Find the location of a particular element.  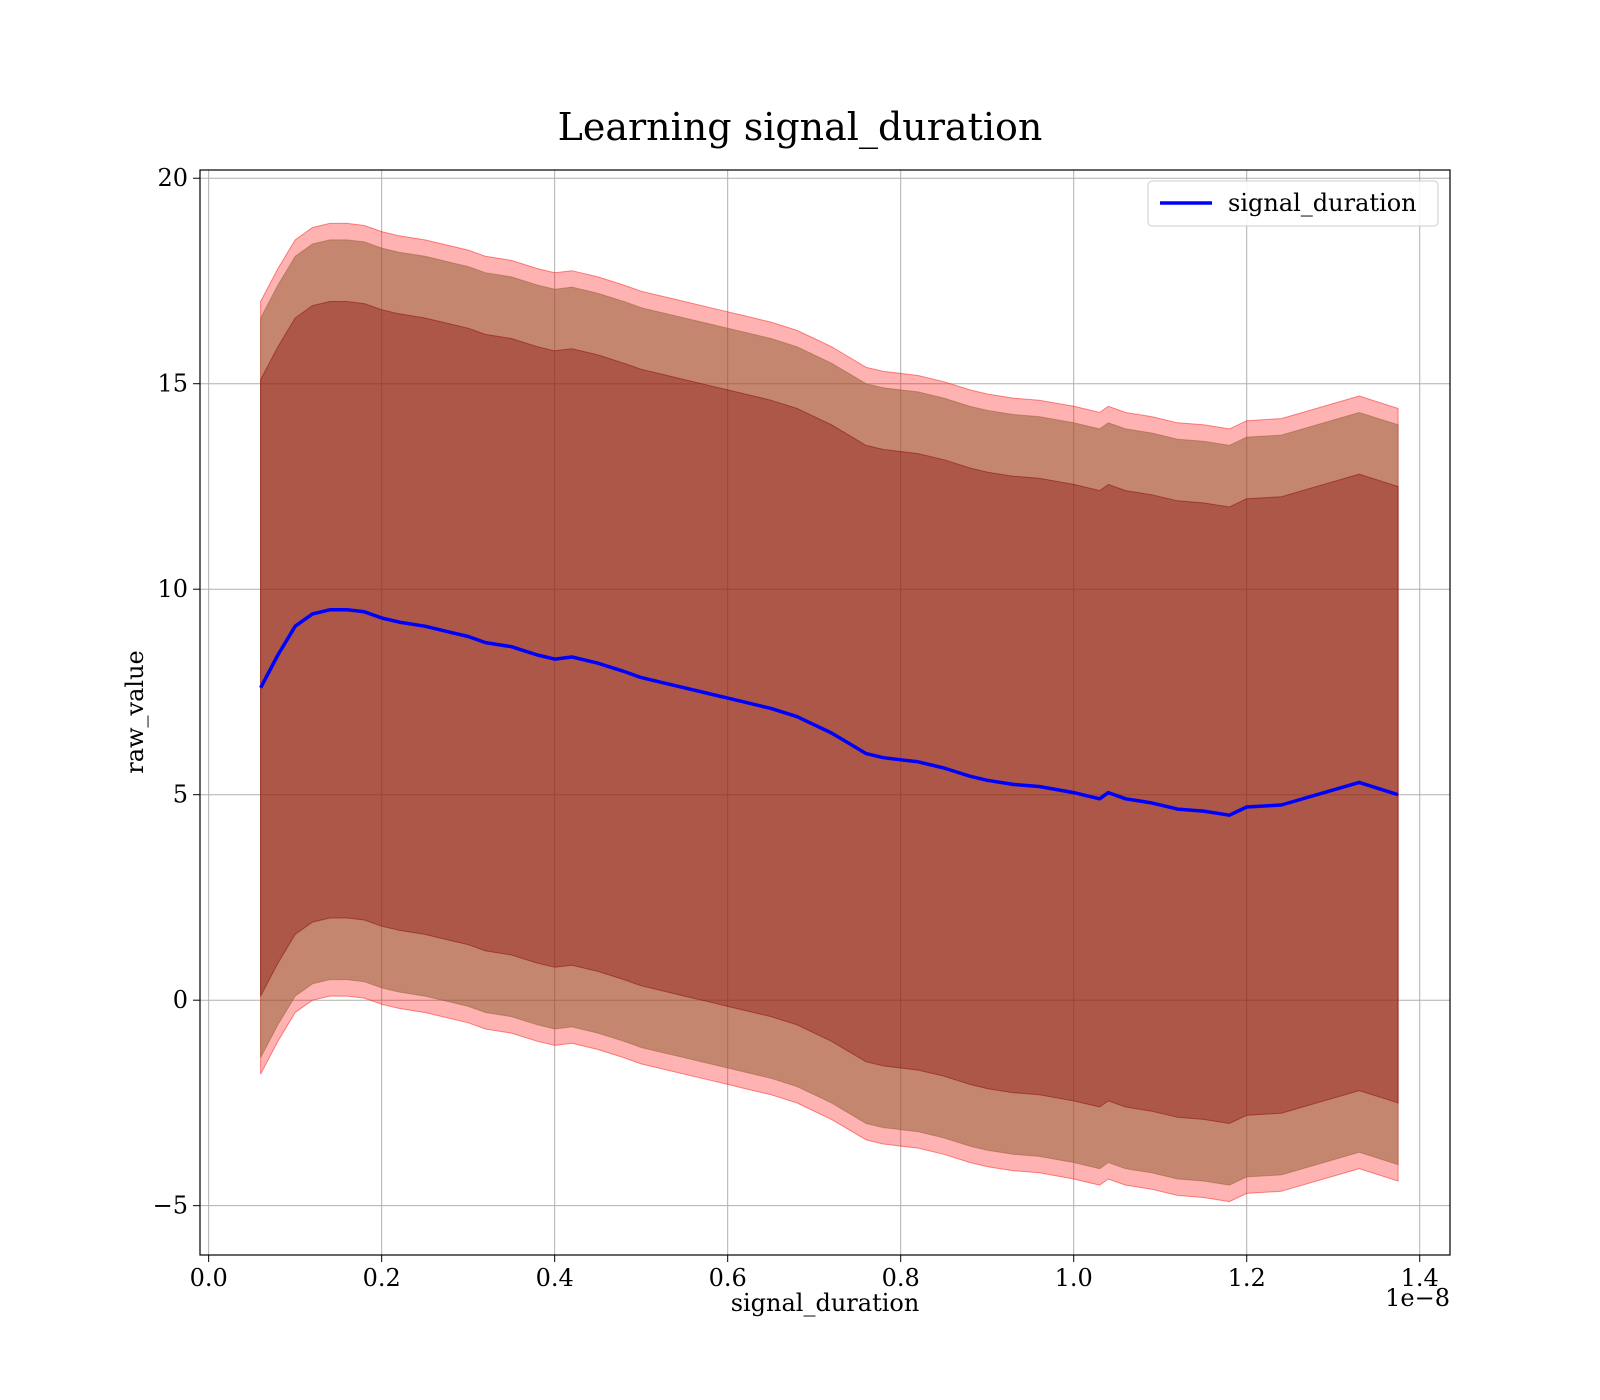

y-tick-label: −5 is located at coordinates (170, 1206).